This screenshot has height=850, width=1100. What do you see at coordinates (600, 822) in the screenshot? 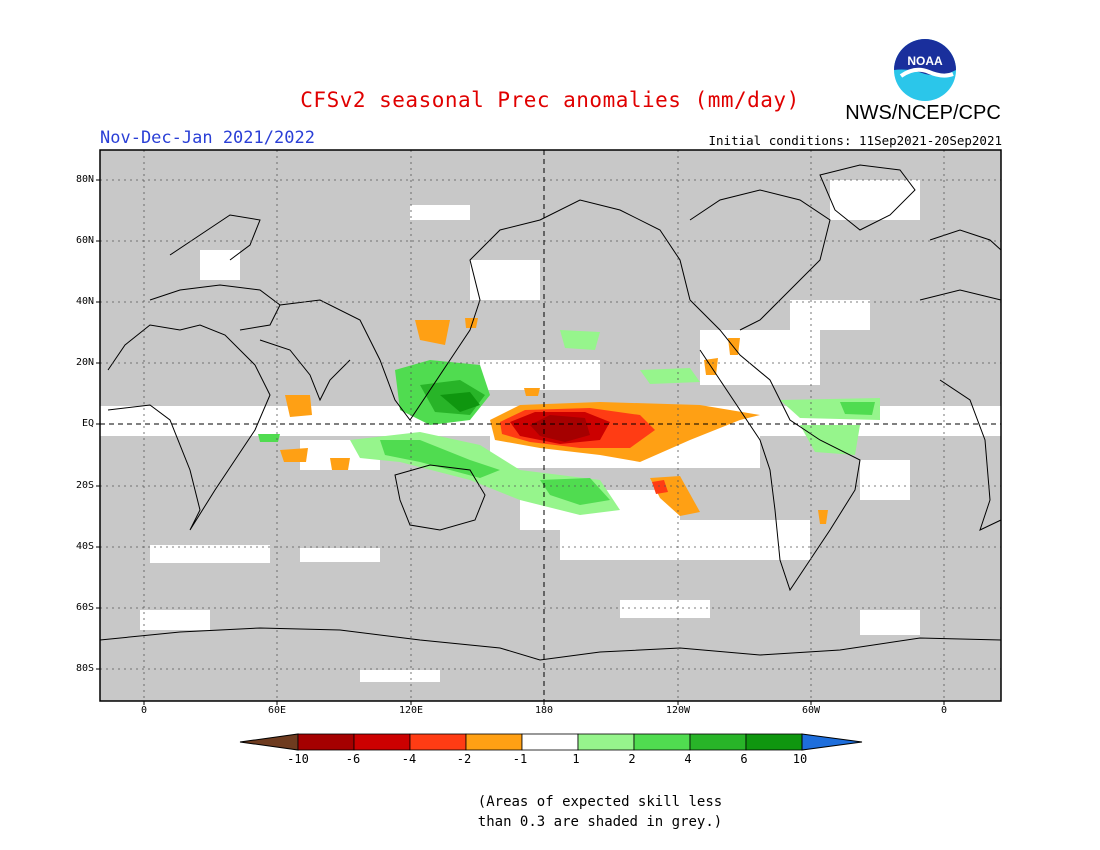
I see `skill-note-line: than 0.3 are shaded in grey.)` at bounding box center [600, 822].